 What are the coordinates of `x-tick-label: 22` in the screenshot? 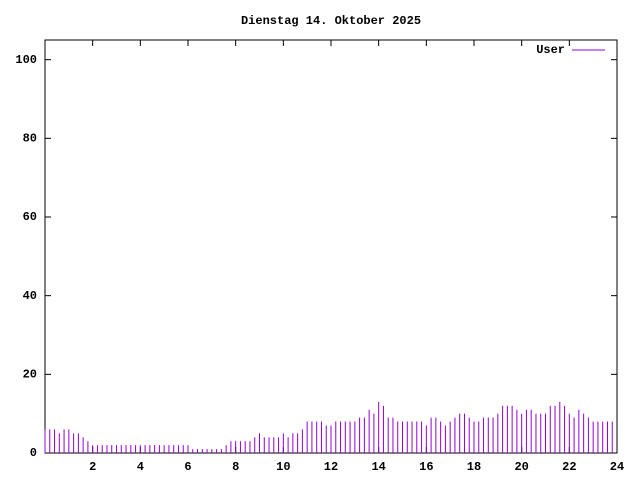 It's located at (569, 467).